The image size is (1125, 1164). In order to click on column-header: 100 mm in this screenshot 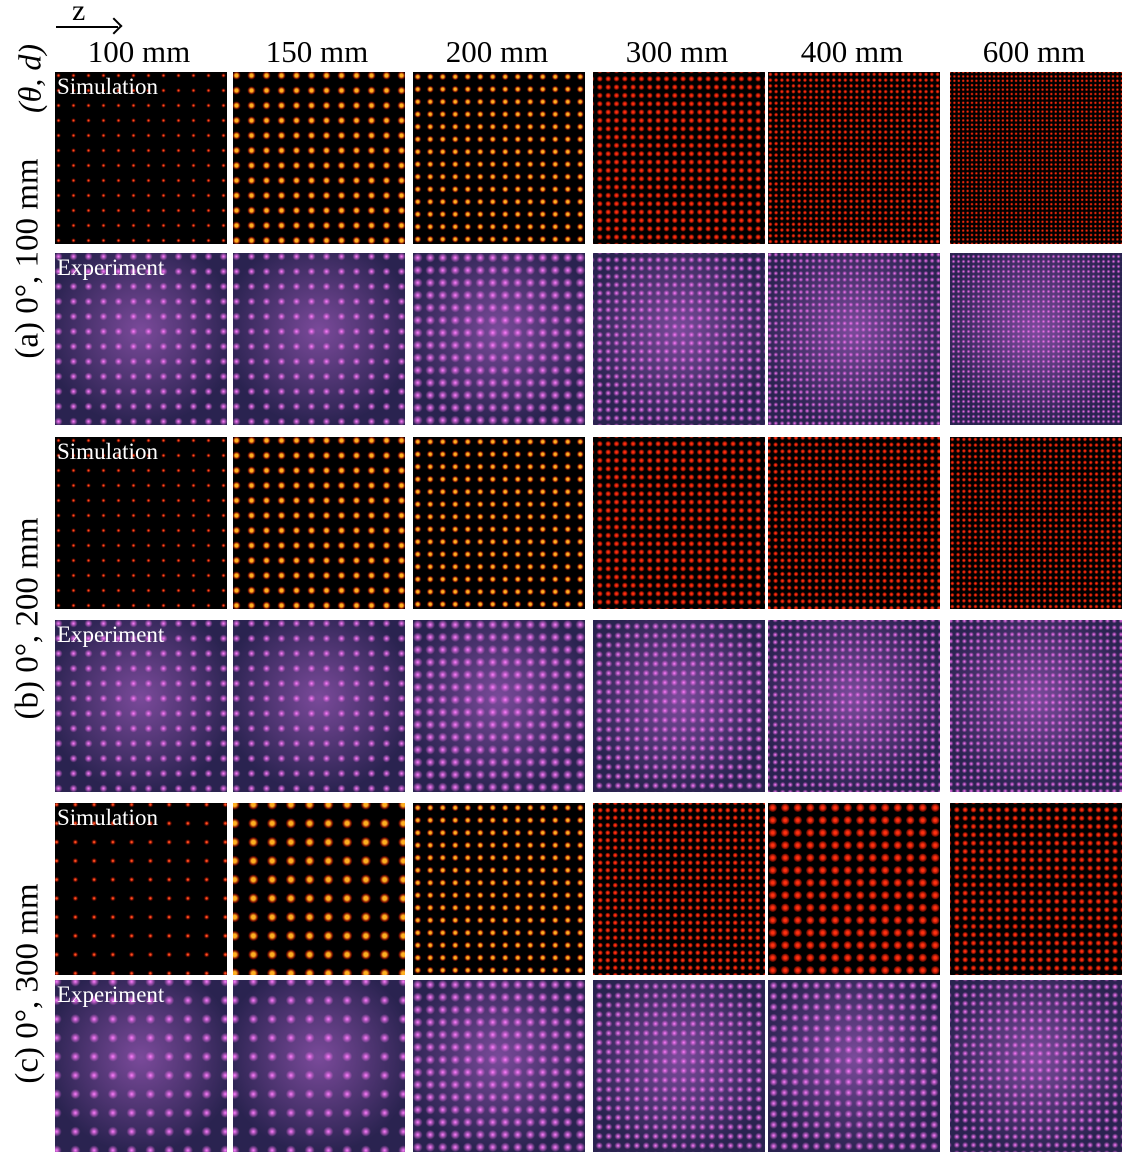, I will do `click(139, 51)`.